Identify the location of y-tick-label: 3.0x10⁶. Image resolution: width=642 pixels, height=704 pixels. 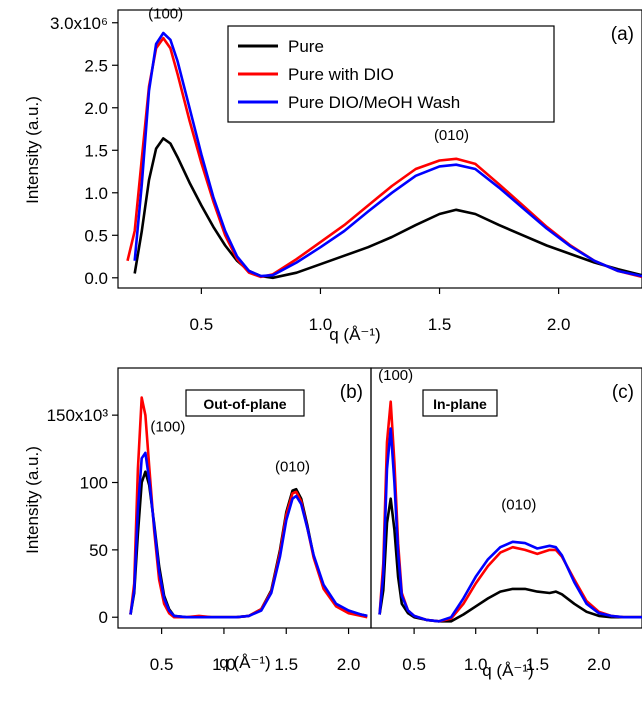
(79, 23).